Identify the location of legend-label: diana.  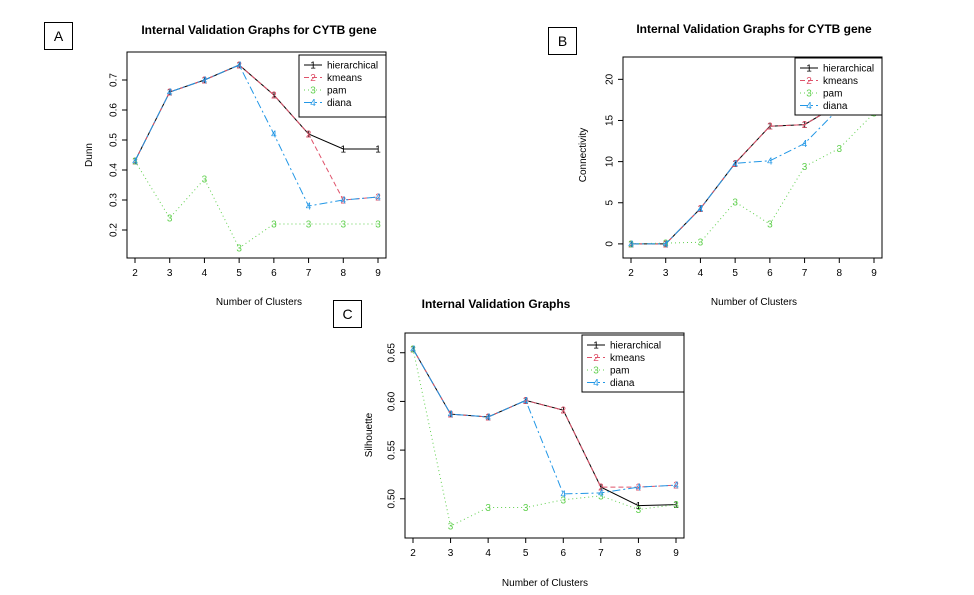
(339, 103).